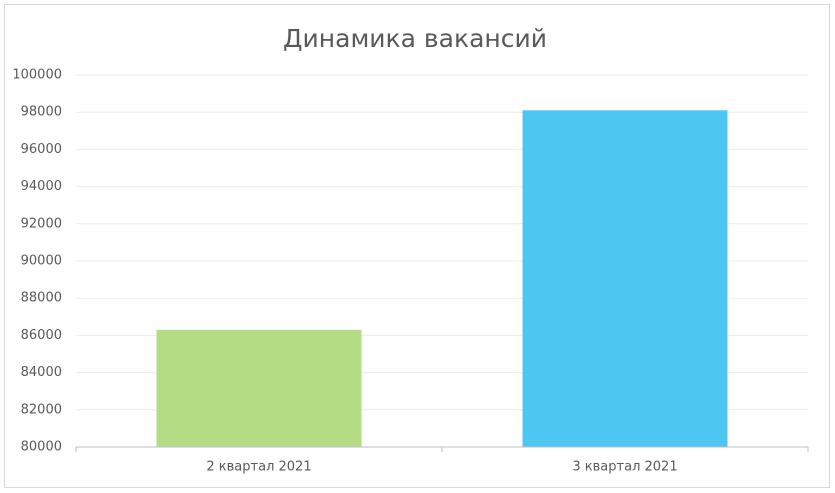  I want to click on y-tick-label: 94000, so click(41, 186).